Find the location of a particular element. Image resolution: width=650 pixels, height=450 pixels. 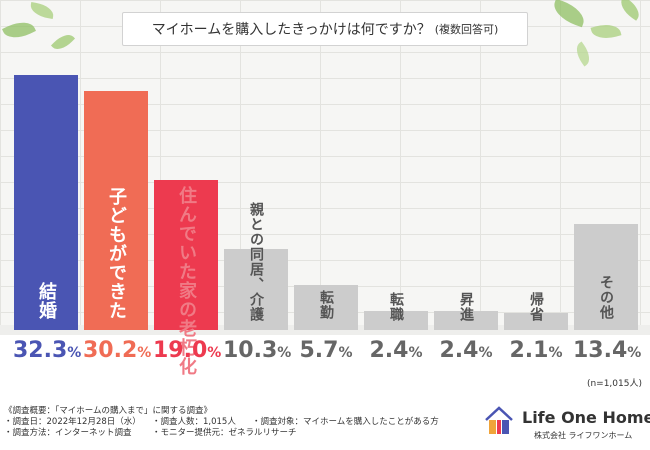

pct-value: 2.1 is located at coordinates (529, 350).